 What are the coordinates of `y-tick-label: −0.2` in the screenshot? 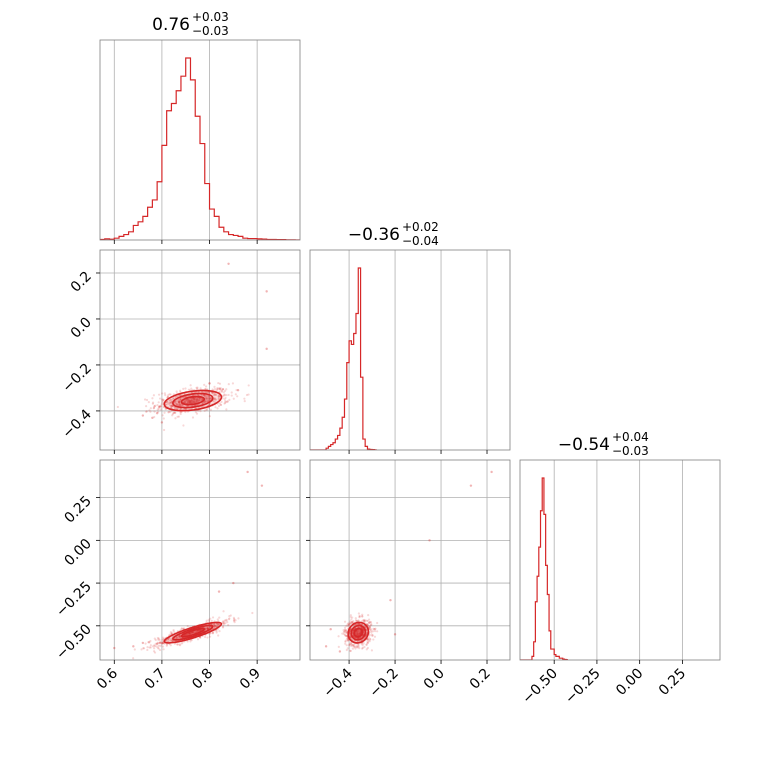 It's located at (76, 377).